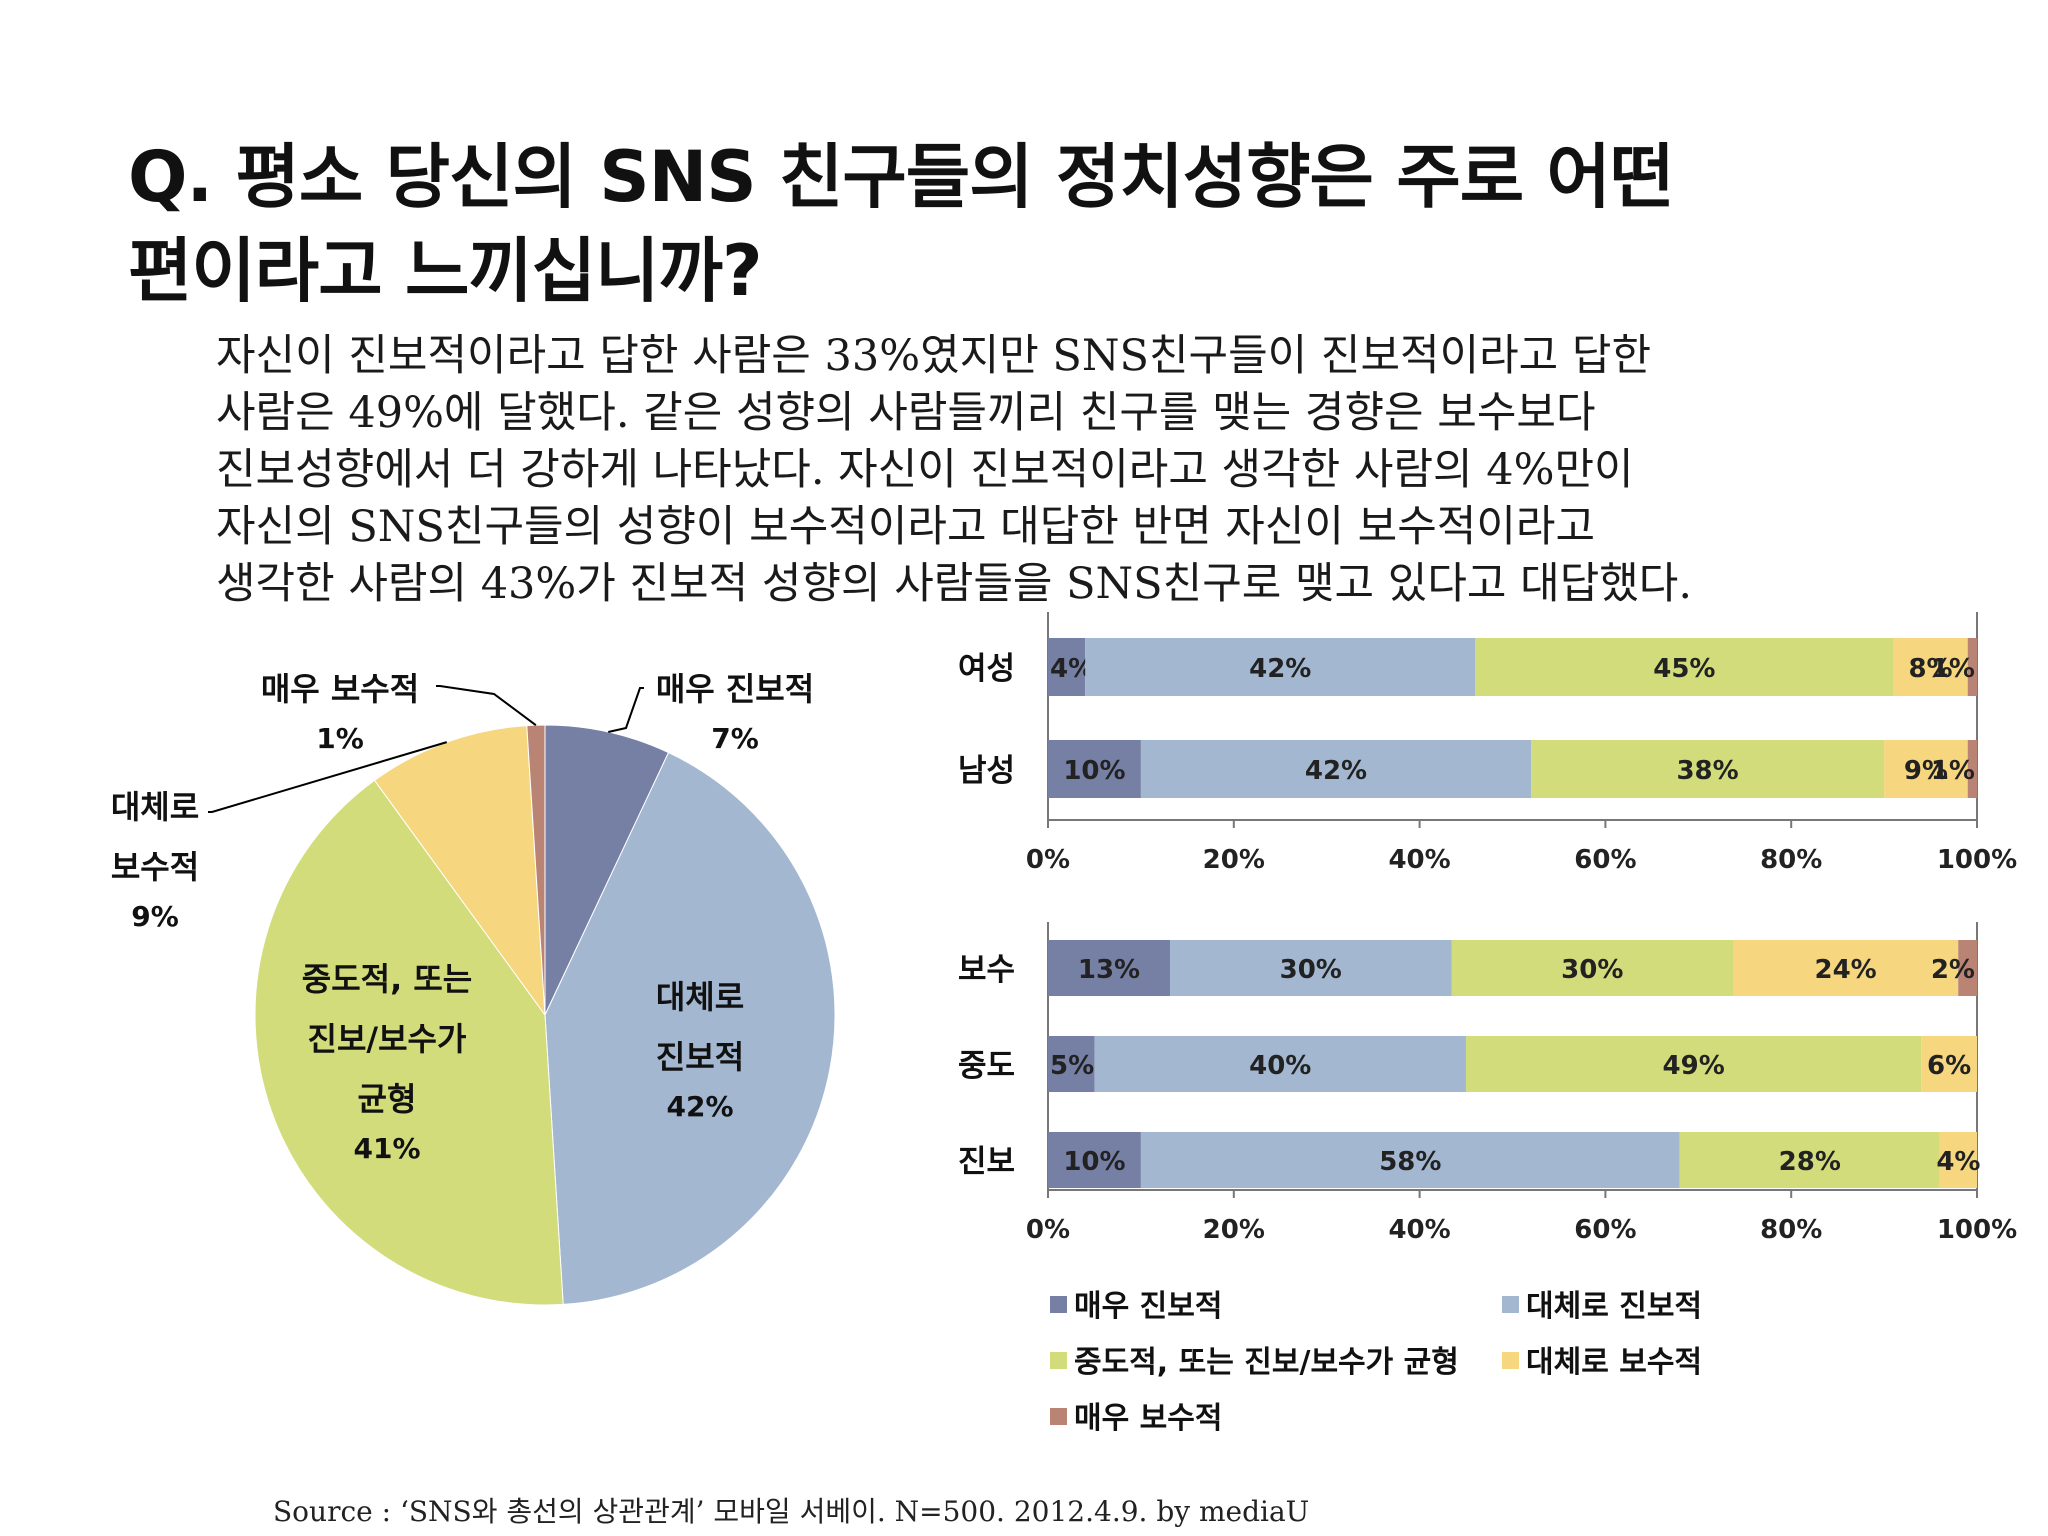 This screenshot has width=2048, height=1536. What do you see at coordinates (986, 771) in the screenshot?
I see `y-category-label: 남성` at bounding box center [986, 771].